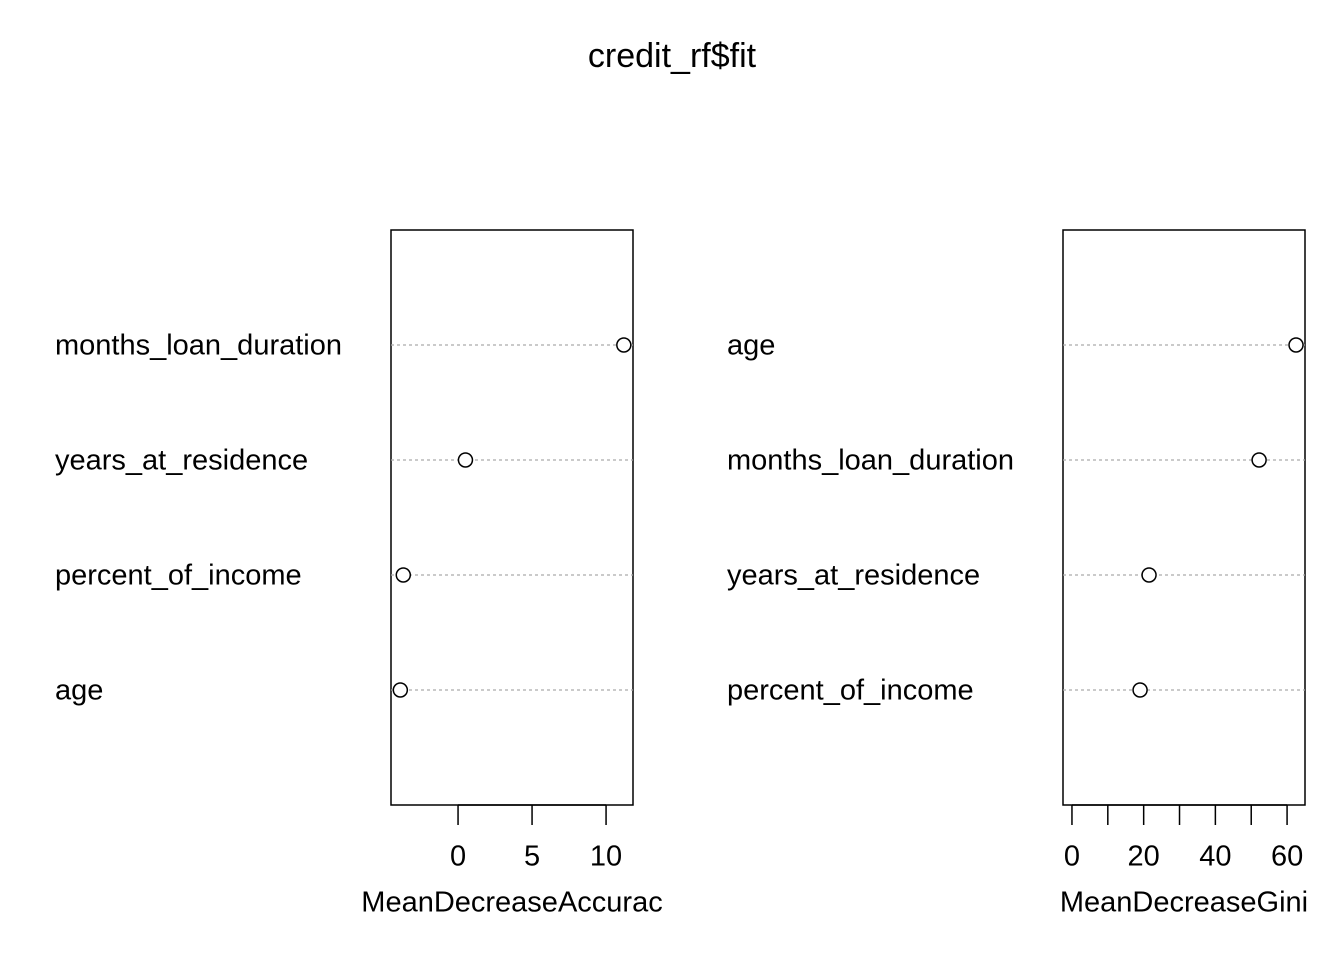 This screenshot has height=960, width=1344. I want to click on x-tick-label: 5, so click(532, 857).